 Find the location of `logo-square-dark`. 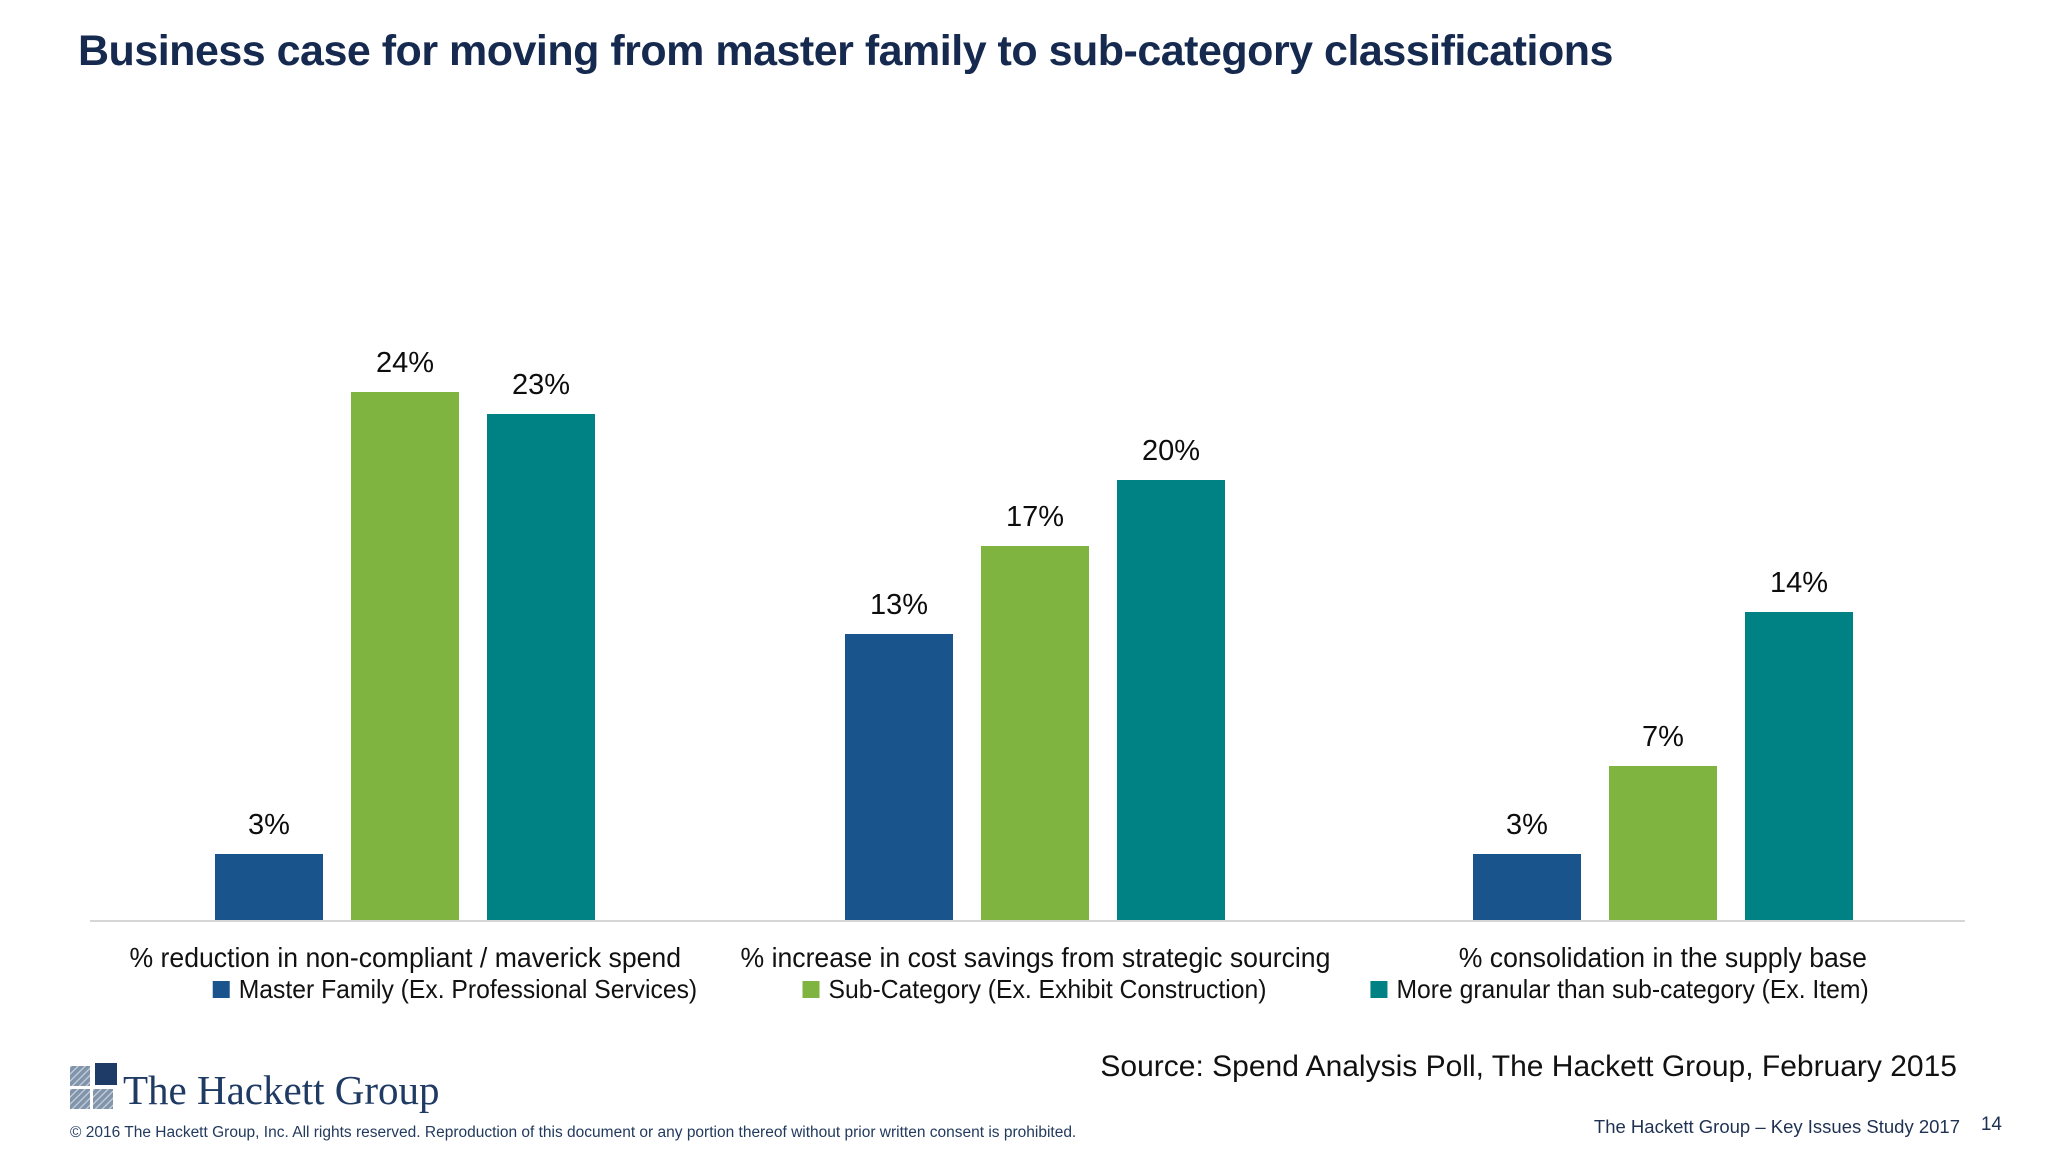

logo-square-dark is located at coordinates (106, 1074).